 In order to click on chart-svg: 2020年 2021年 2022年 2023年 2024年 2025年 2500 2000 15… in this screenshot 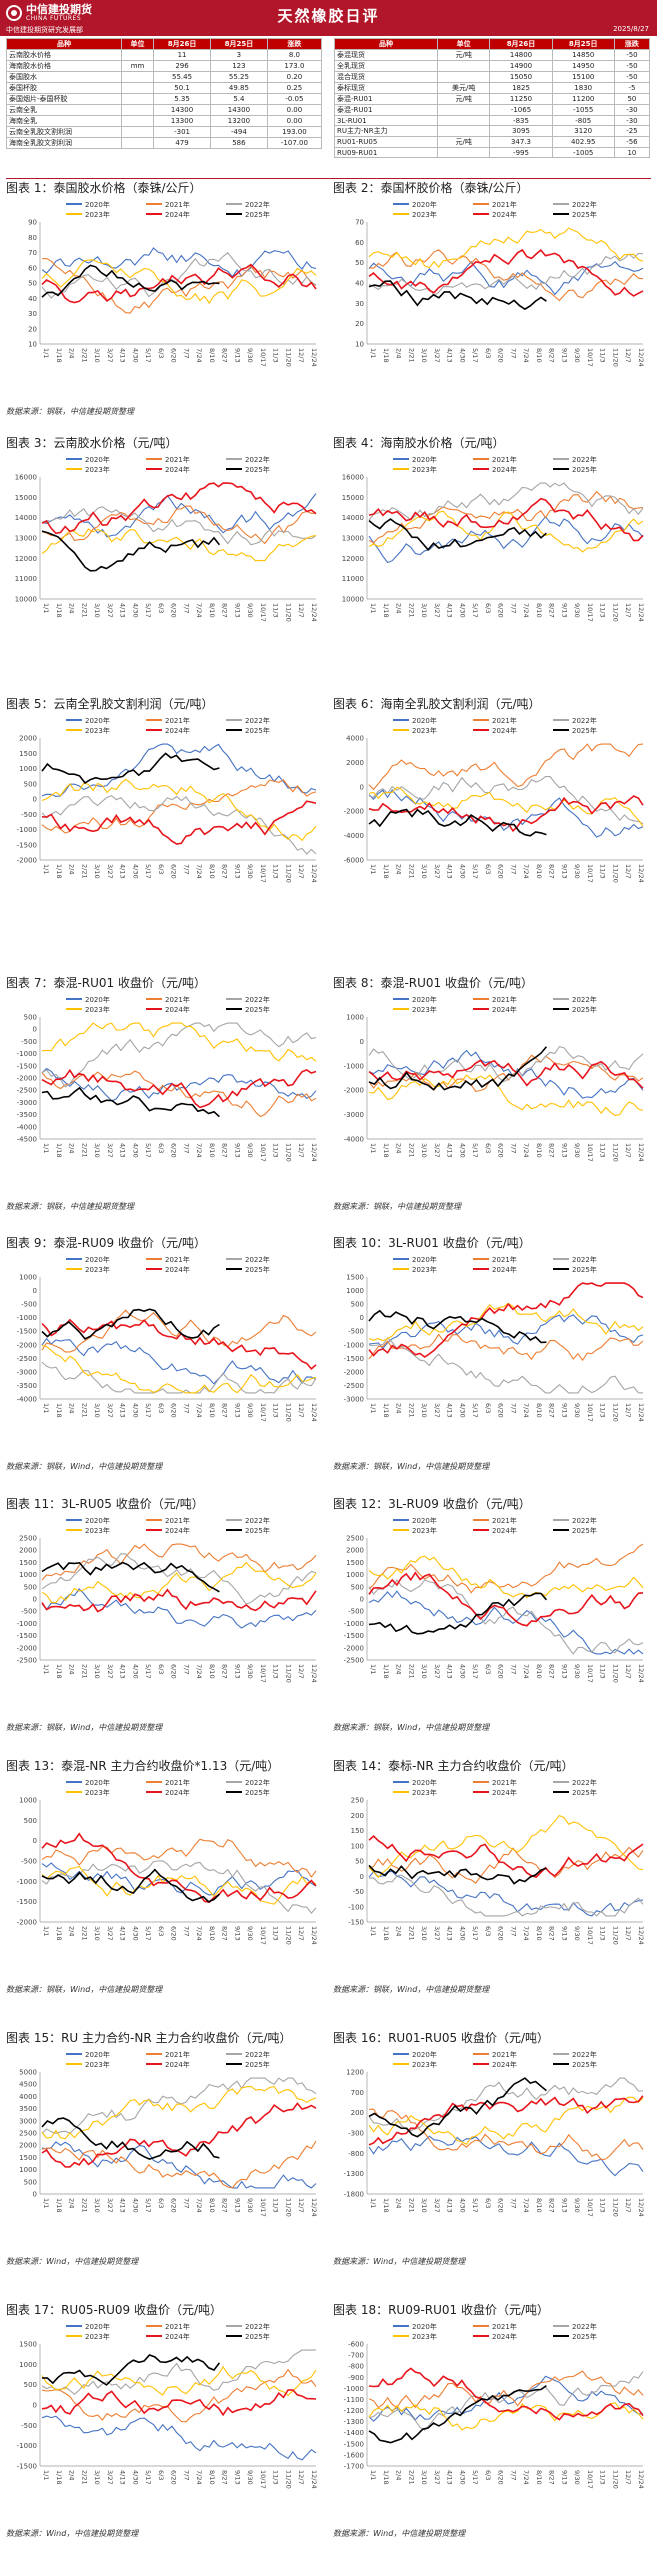, I will do `click(494, 1599)`.